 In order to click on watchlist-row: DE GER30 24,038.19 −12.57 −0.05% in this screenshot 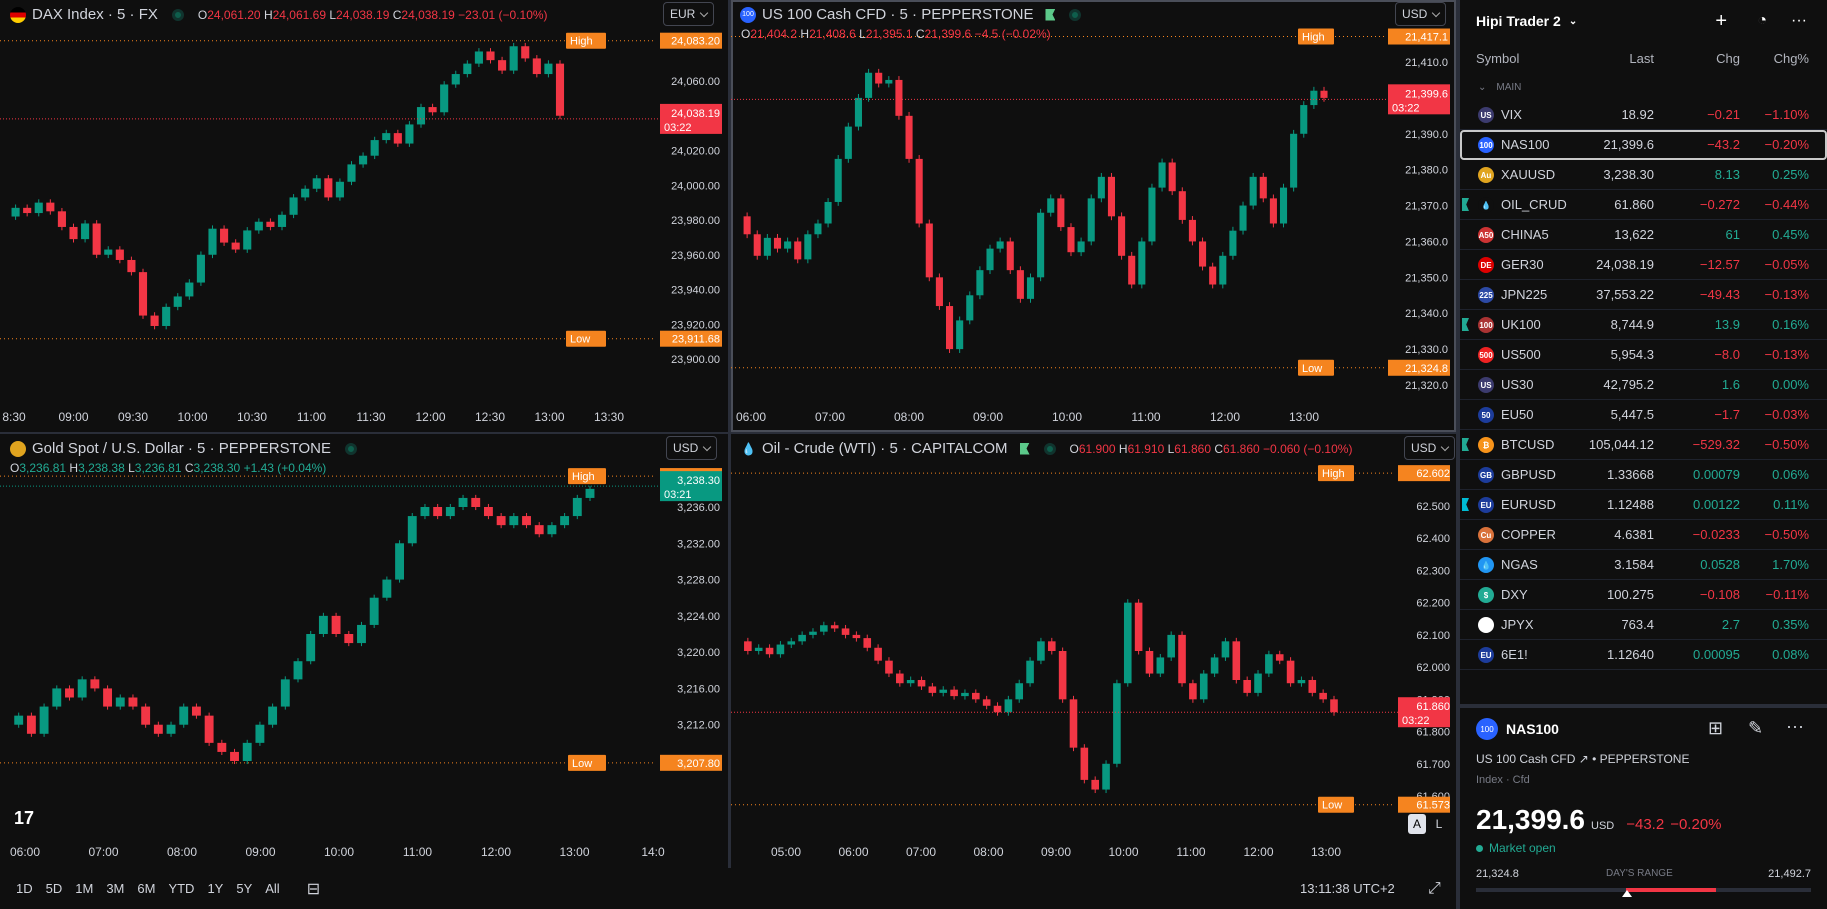, I will do `click(1643, 265)`.